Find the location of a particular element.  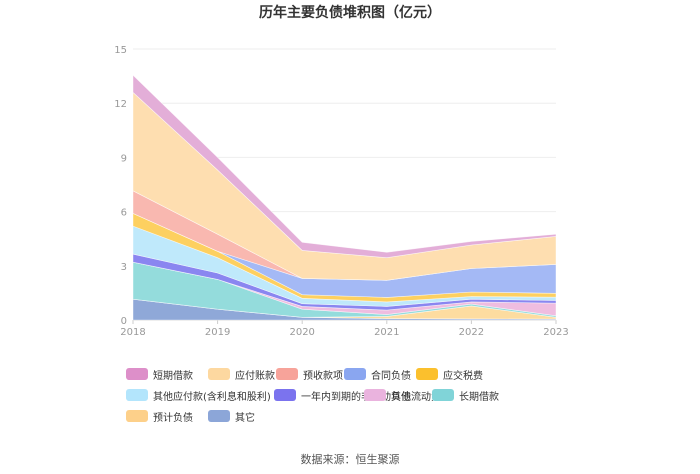

legend-label: 应交税费 is located at coordinates (463, 376).